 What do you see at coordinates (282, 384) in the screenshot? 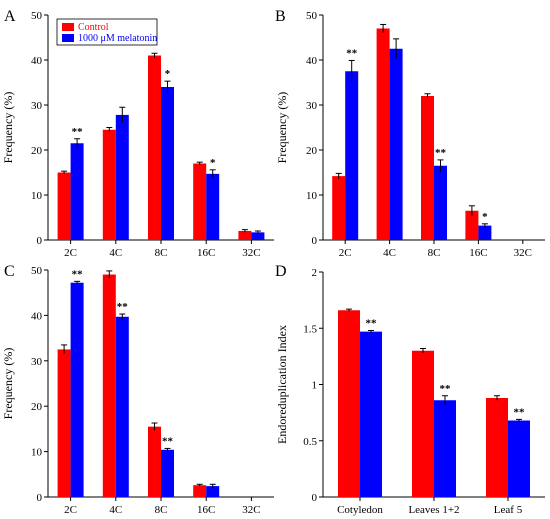
I see `y-axis-title: Endoreduplication Index` at bounding box center [282, 384].